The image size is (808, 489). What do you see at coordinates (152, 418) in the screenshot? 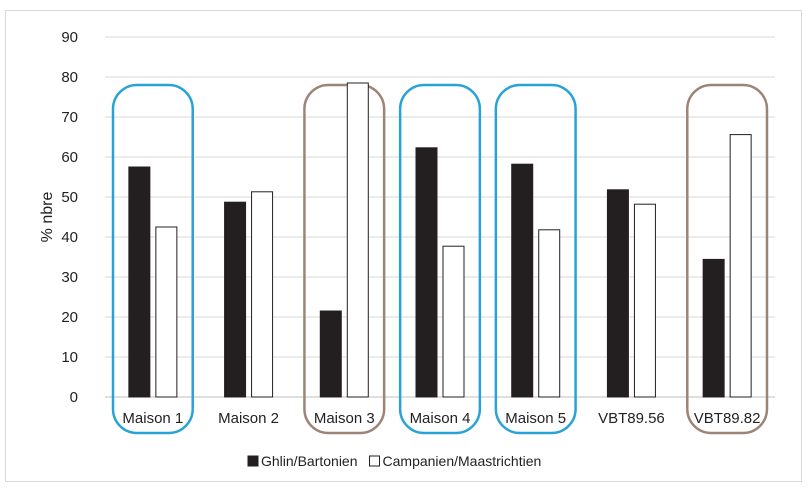
I see `x-category-label: Maison 1` at bounding box center [152, 418].